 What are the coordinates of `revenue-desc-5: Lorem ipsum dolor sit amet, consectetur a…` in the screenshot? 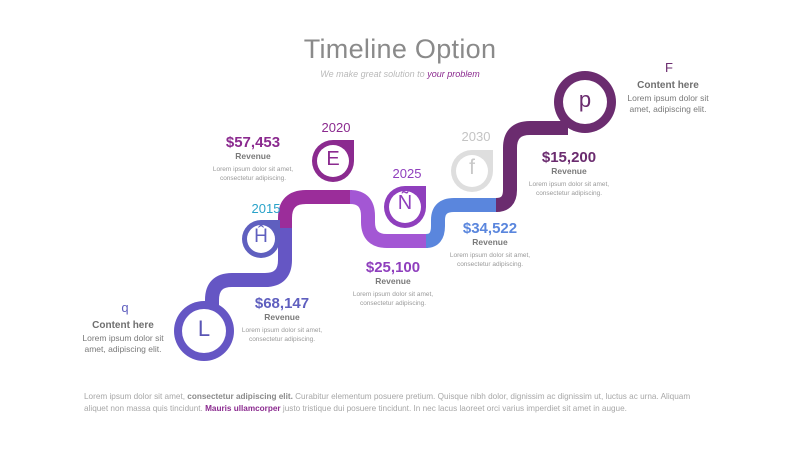 It's located at (569, 189).